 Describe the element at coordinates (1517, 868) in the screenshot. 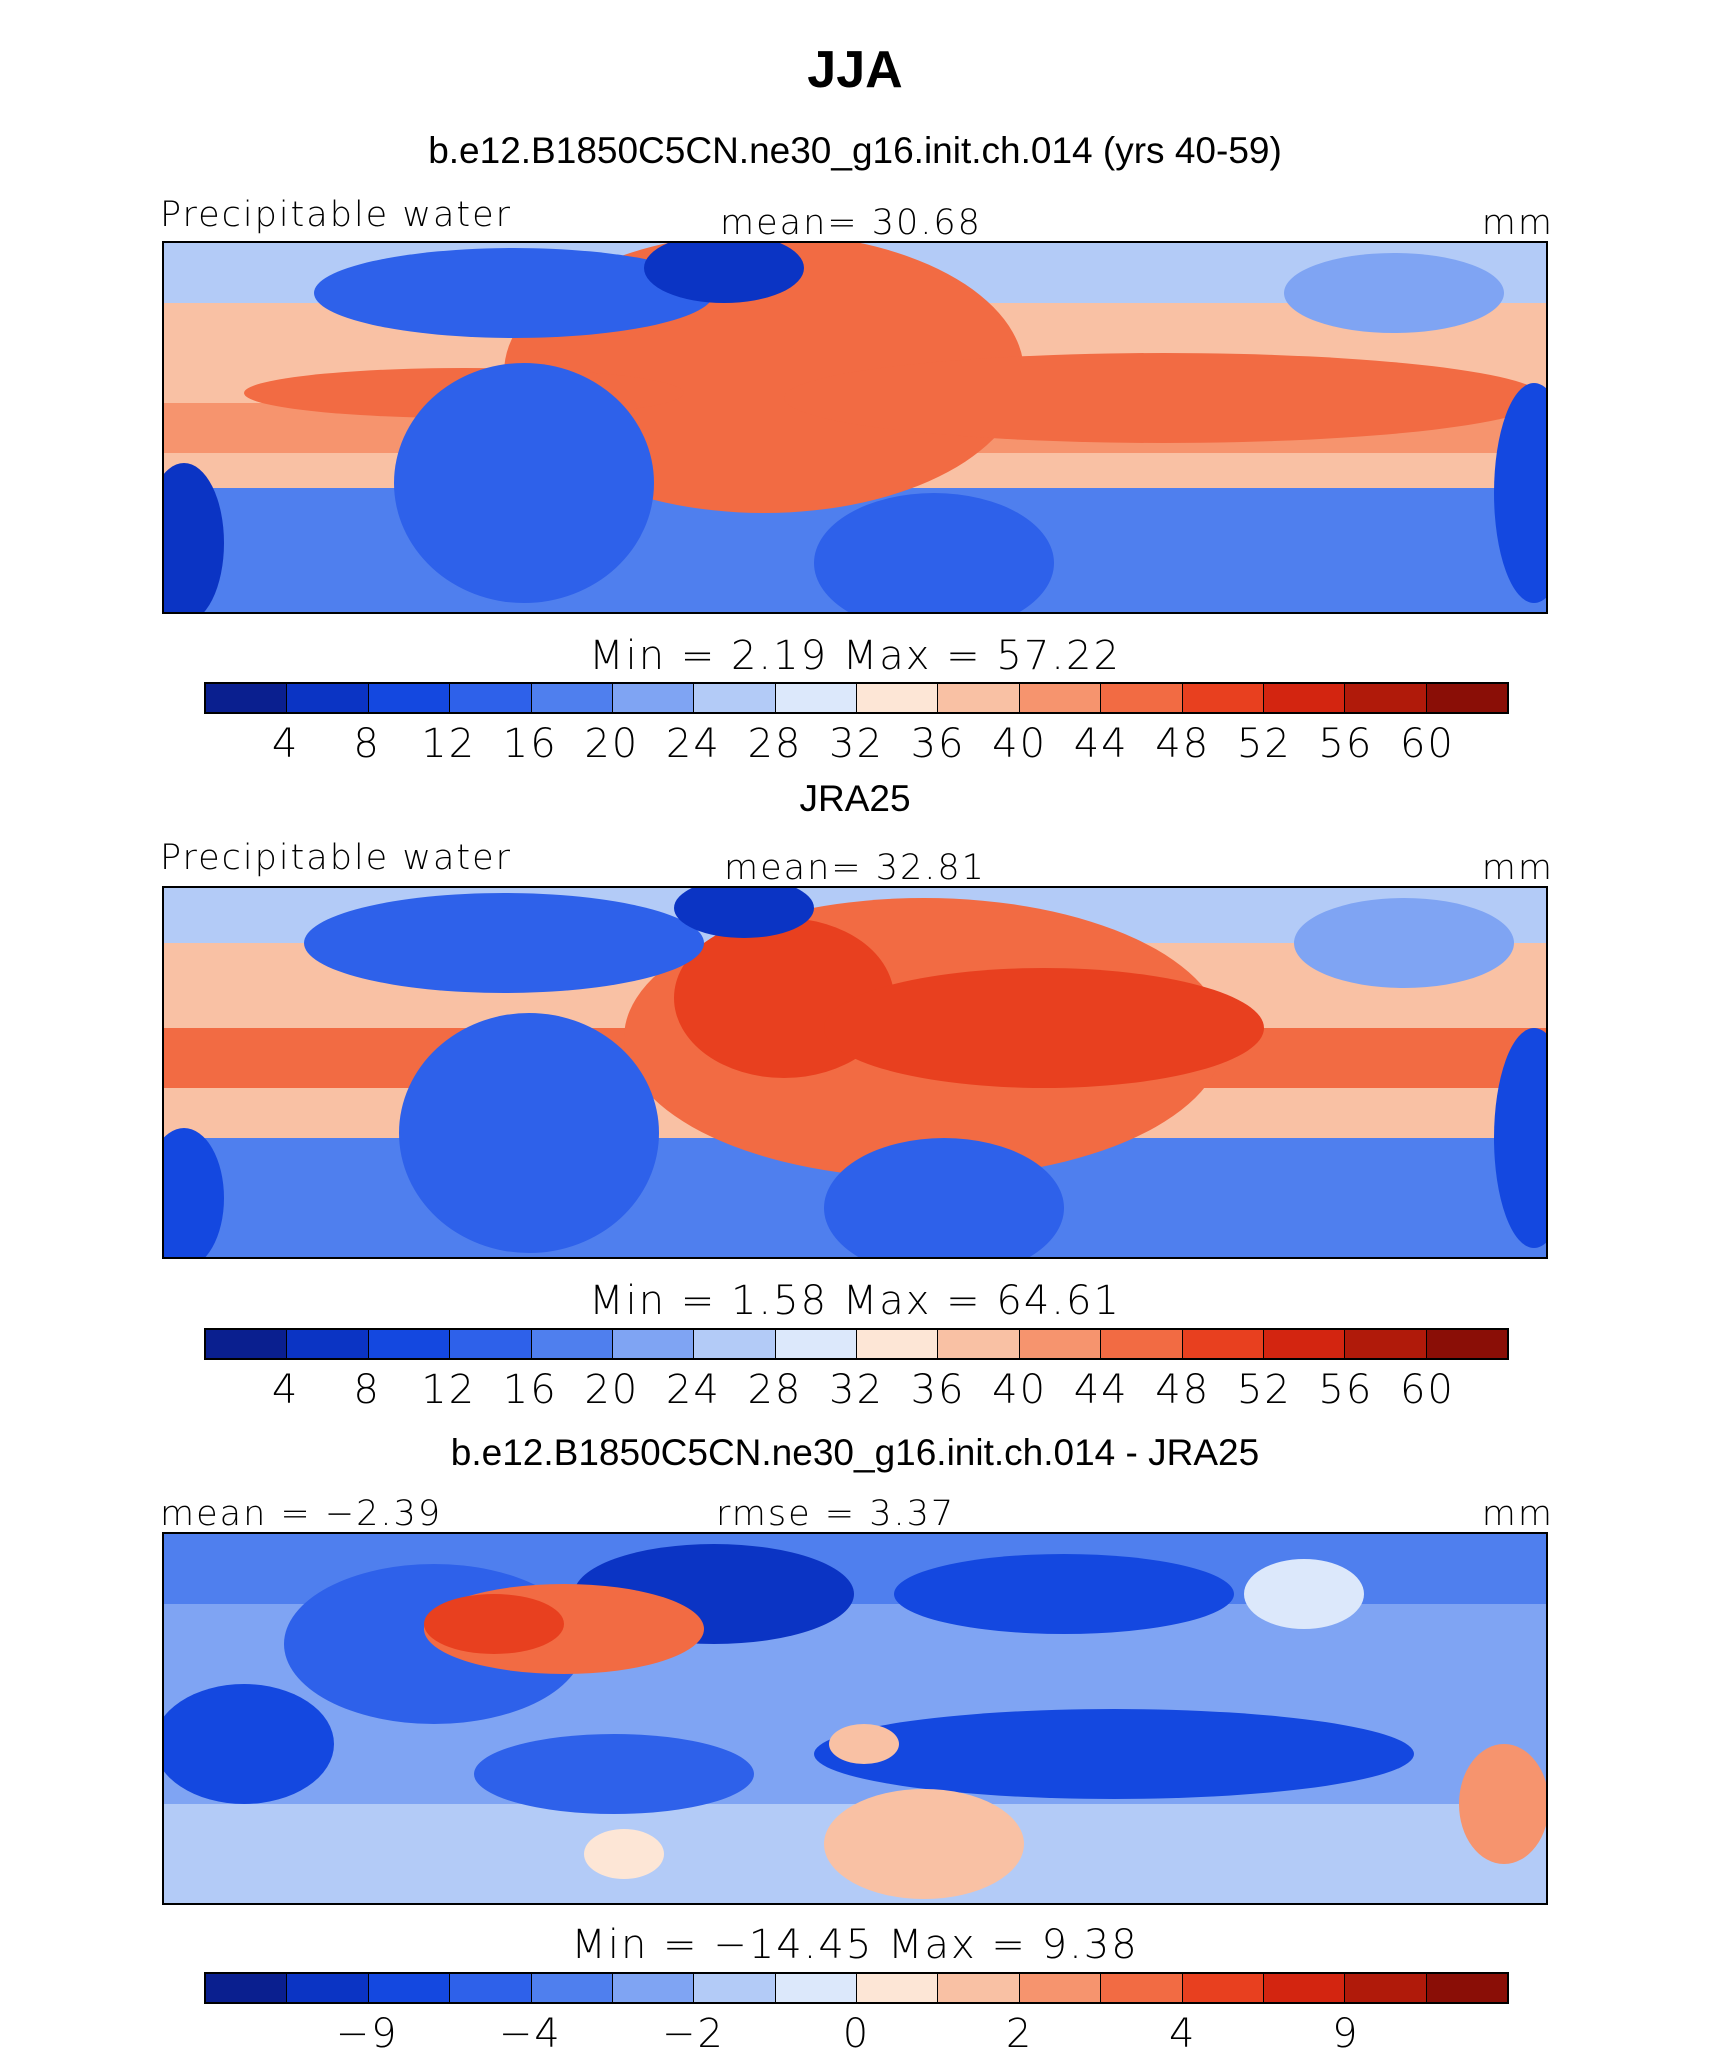

I see `panel-2-units: mm` at that location.